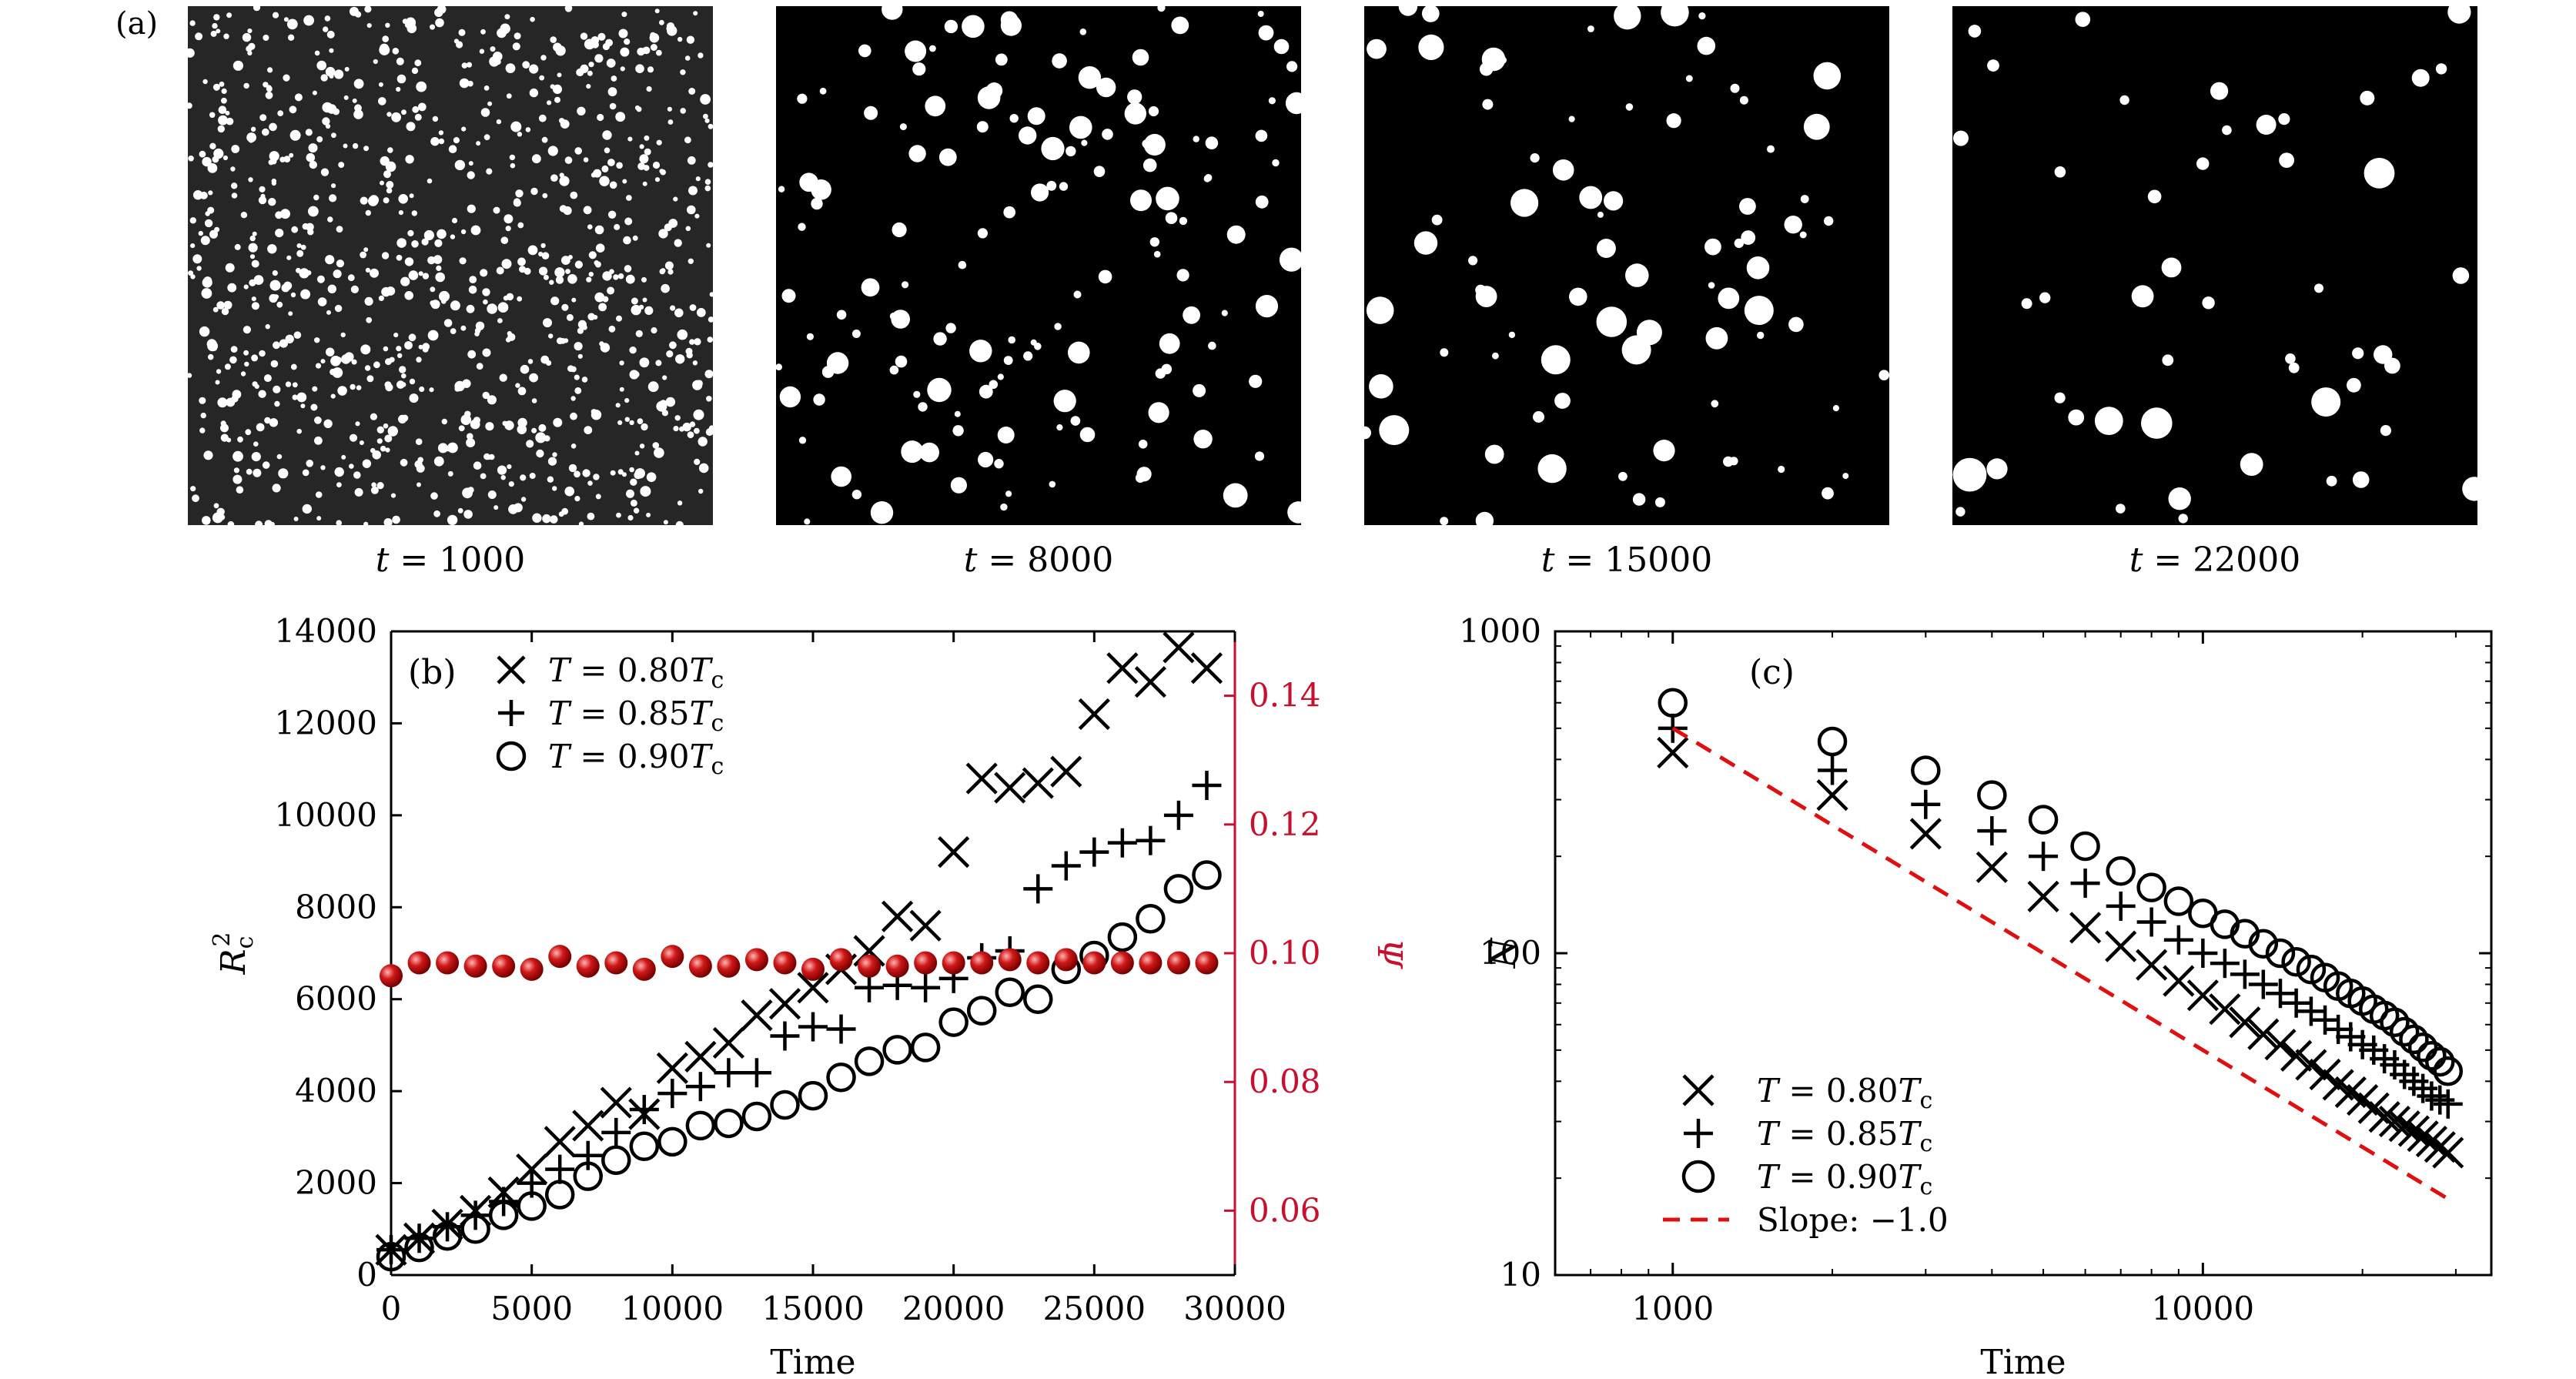 Image resolution: width=2576 pixels, height=1379 pixels. I want to click on y-tick-label: 0, so click(366, 1275).